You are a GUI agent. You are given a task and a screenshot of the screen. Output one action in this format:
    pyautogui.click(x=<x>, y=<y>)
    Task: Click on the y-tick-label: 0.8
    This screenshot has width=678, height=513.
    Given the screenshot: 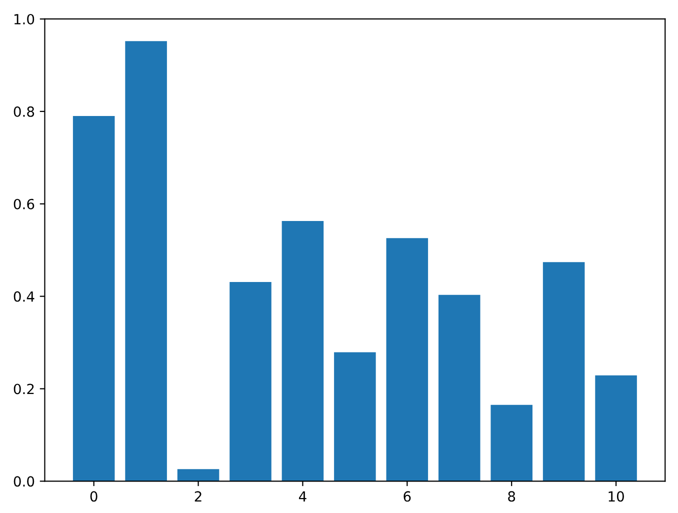 What is the action you would take?
    pyautogui.click(x=24, y=111)
    